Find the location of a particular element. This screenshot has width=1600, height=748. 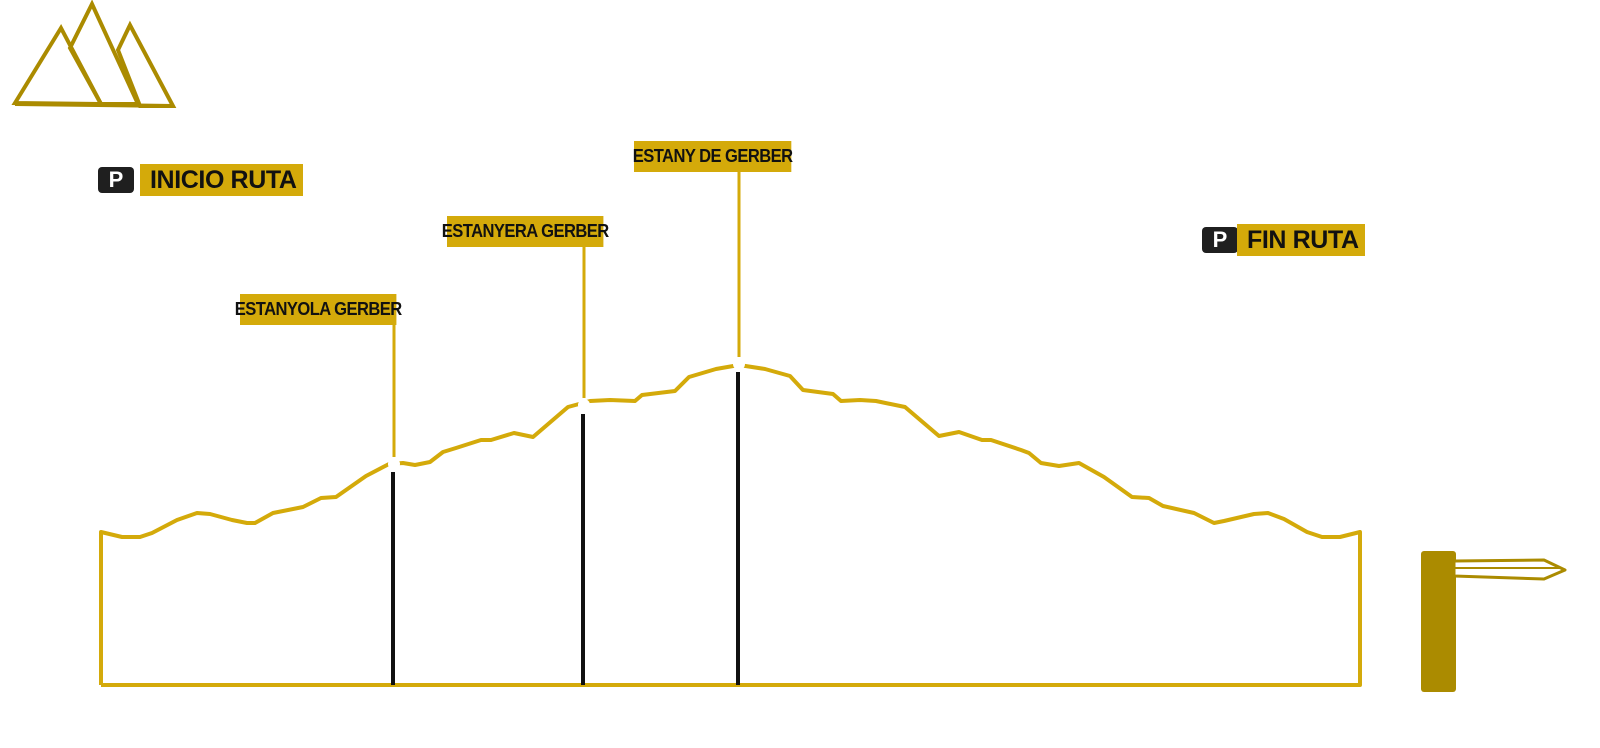

end-route-label: FIN RUTA is located at coordinates (1301, 240).